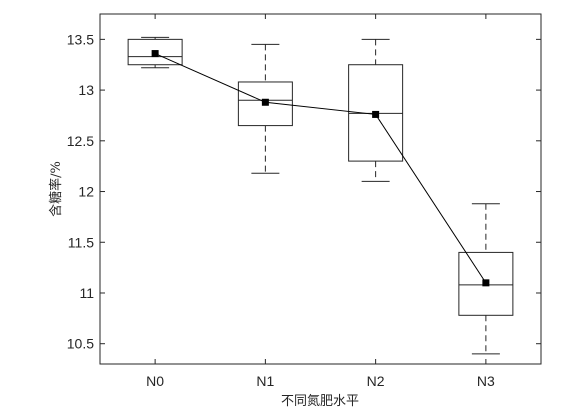 This screenshot has width=564, height=412. Describe the element at coordinates (86, 90) in the screenshot. I see `y-tick-label: 13` at that location.